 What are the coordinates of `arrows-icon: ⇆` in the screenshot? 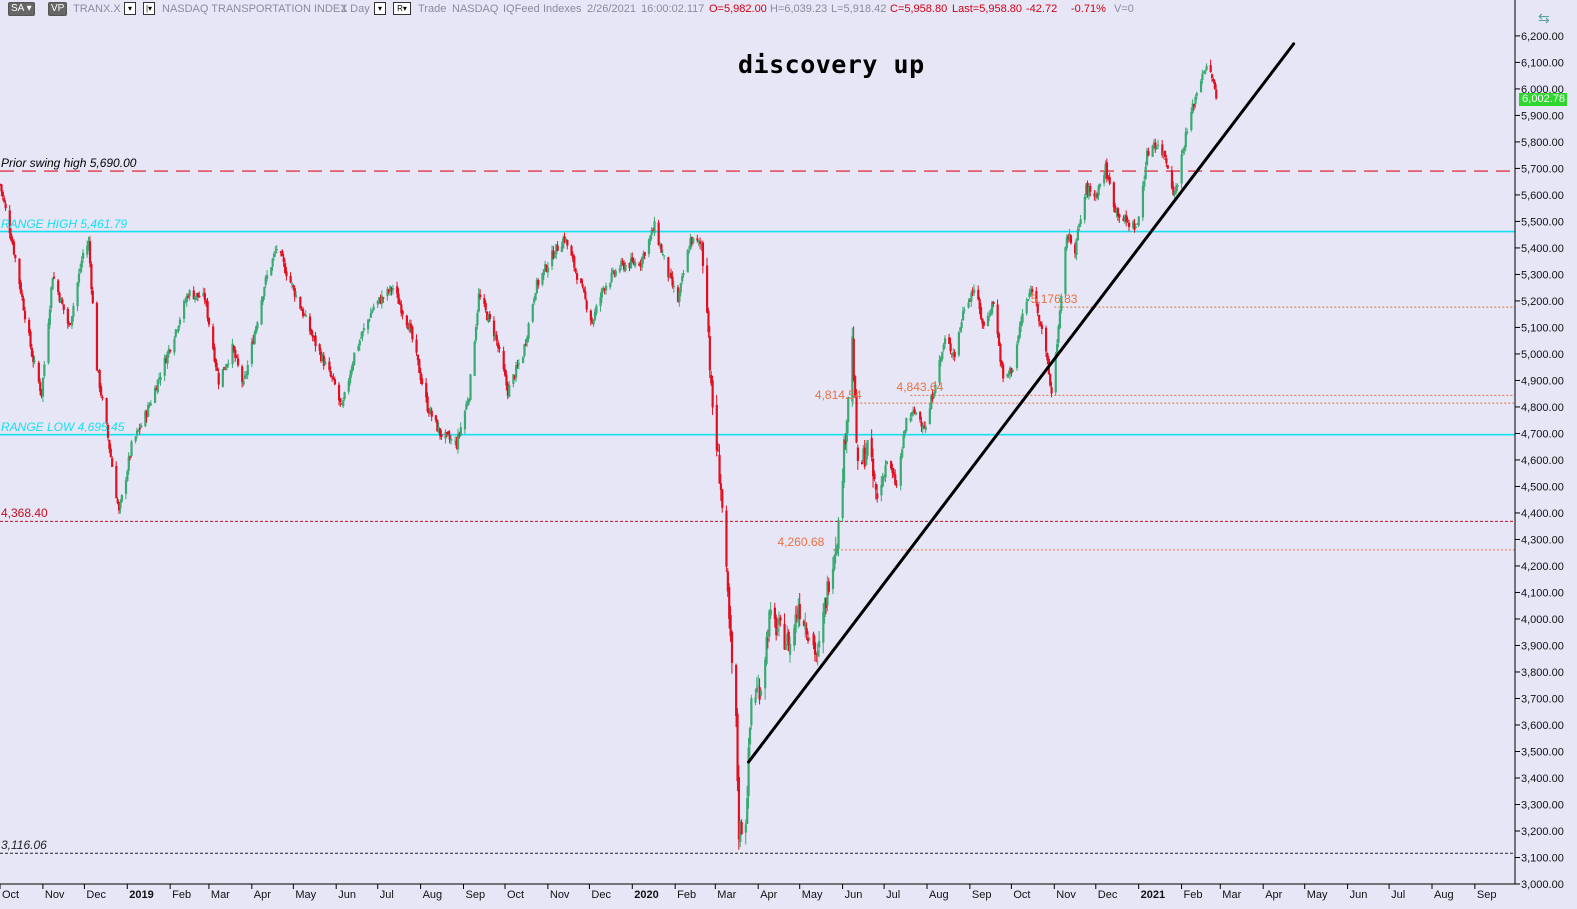 It's located at (1544, 18).